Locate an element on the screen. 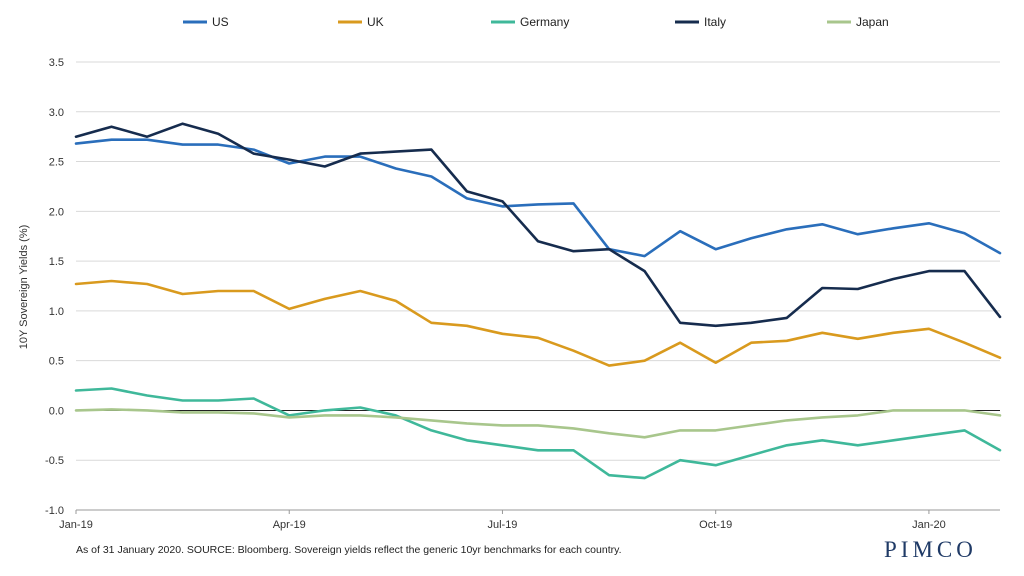  x-axis-ticks: Jan-19 Apr-19 Jul-19 Oct-19 Jan-20 is located at coordinates (502, 520).